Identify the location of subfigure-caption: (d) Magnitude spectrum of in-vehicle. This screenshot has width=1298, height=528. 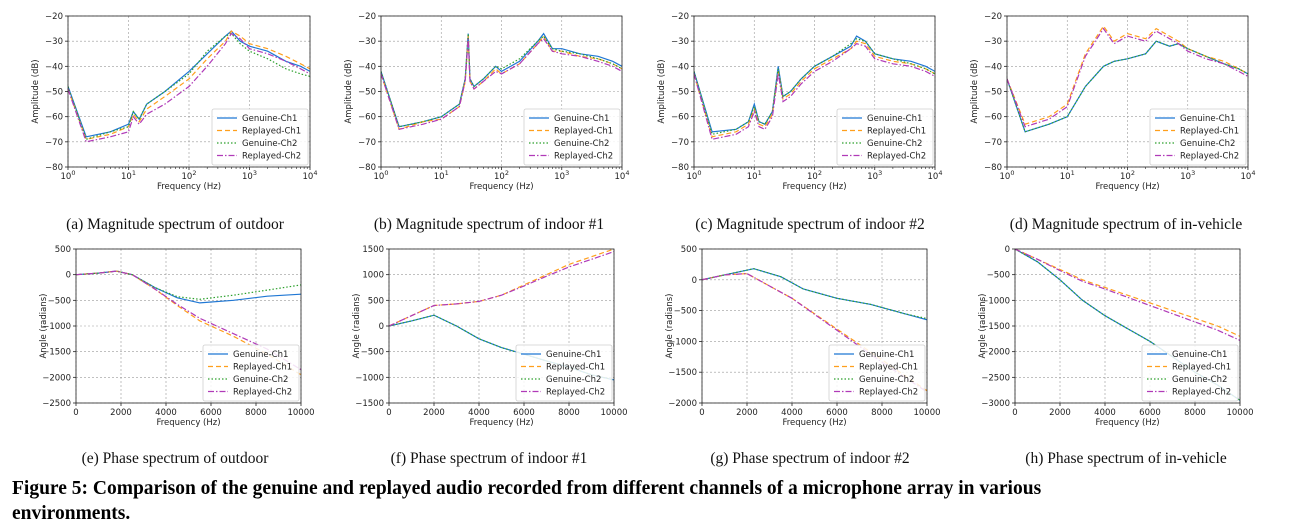
(1126, 224).